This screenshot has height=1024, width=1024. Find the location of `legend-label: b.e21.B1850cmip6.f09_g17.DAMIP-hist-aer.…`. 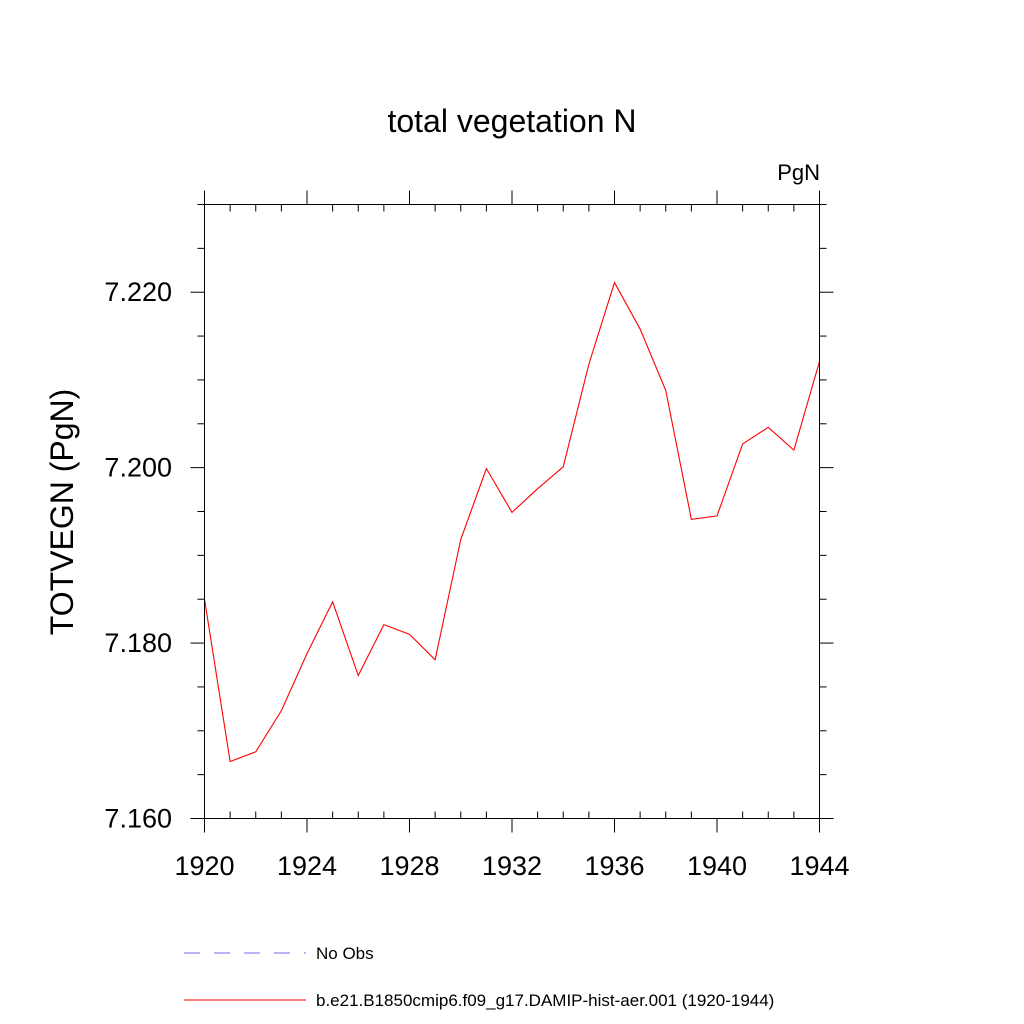

legend-label: b.e21.B1850cmip6.f09_g17.DAMIP-hist-aer.… is located at coordinates (545, 1000).